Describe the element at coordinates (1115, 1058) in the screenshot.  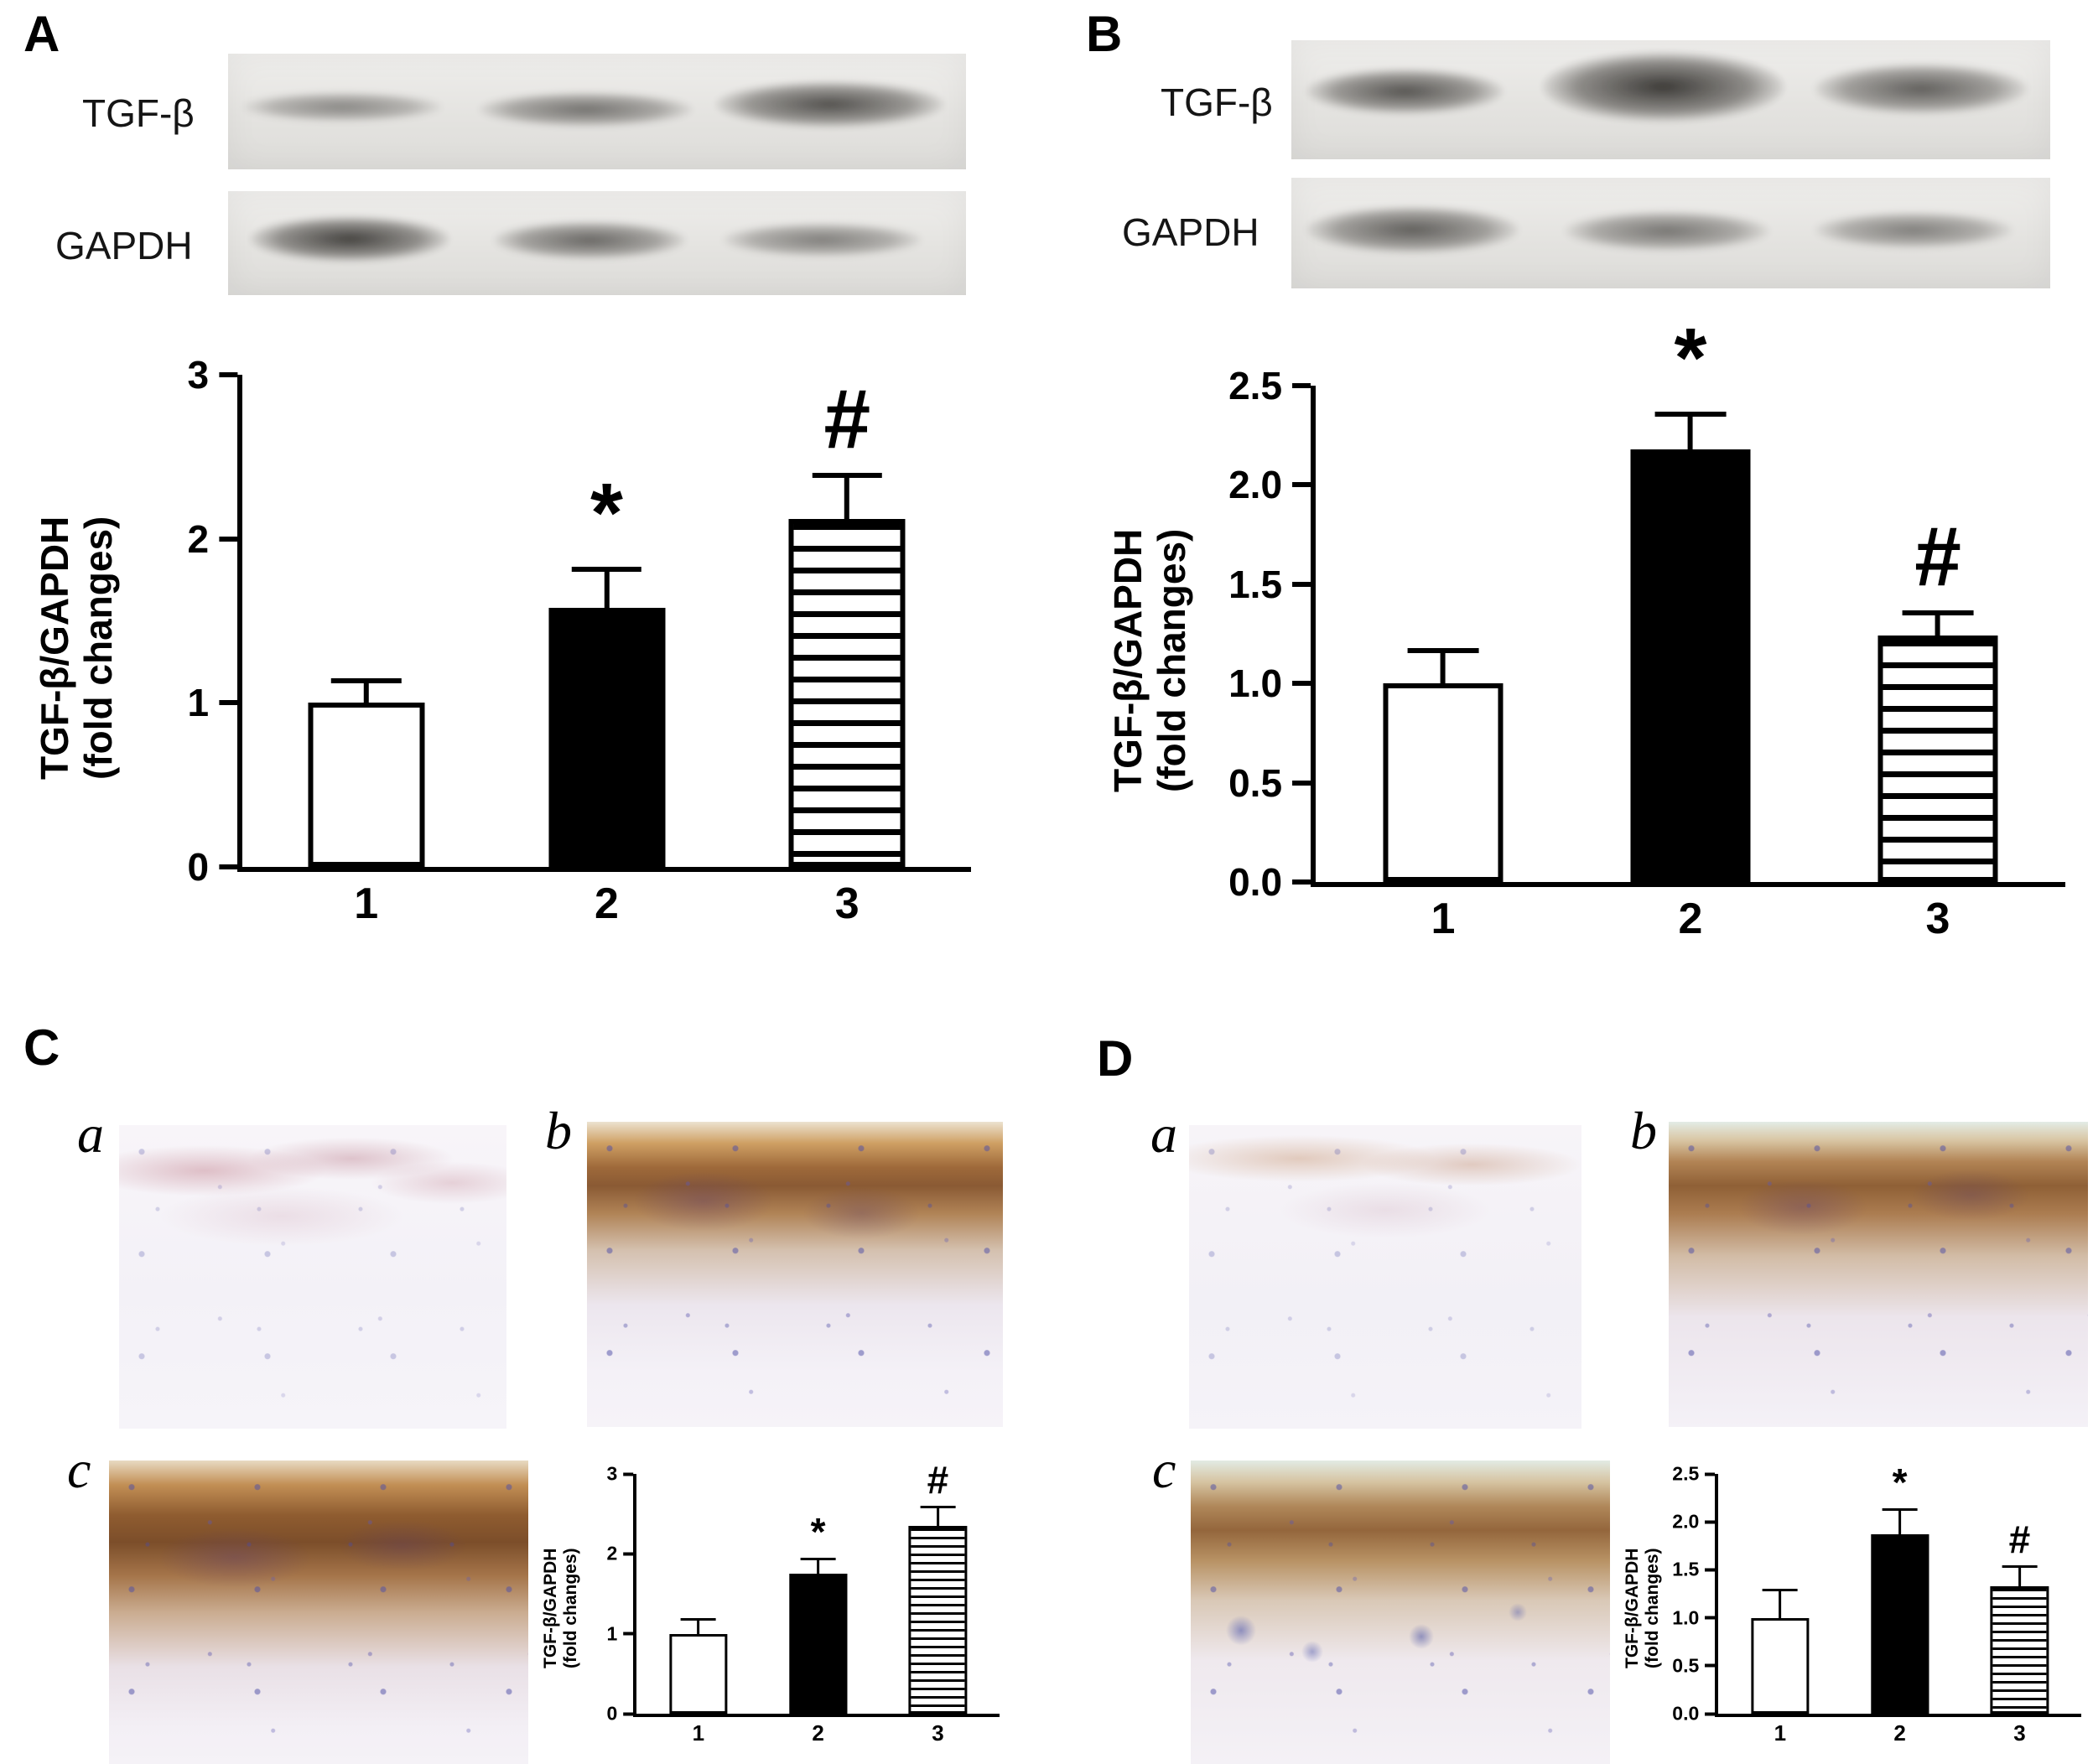
I see `panel-d-label: D` at that location.